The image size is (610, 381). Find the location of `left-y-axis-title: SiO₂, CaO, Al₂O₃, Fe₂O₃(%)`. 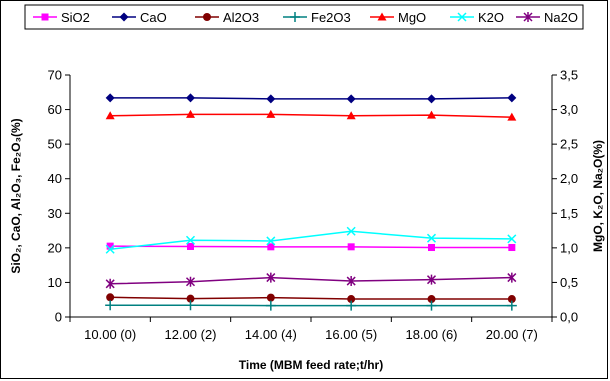

left-y-axis-title: SiO₂, CaO, Al₂O₃, Fe₂O₃(%) is located at coordinates (16, 195).